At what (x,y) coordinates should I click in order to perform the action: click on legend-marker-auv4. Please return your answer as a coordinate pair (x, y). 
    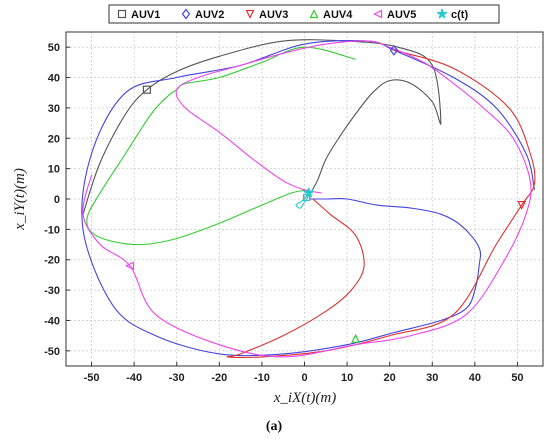
    Looking at the image, I should click on (314, 14).